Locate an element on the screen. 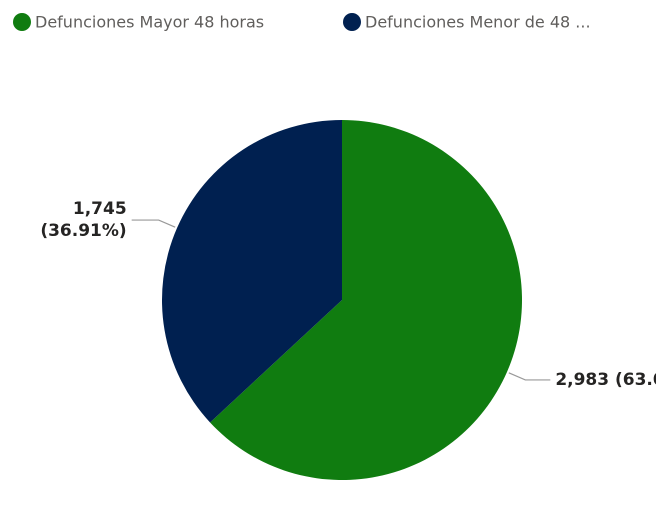 Image resolution: width=656 pixels, height=511 pixels. data-label: 1,745 (36.91%) is located at coordinates (83, 220).